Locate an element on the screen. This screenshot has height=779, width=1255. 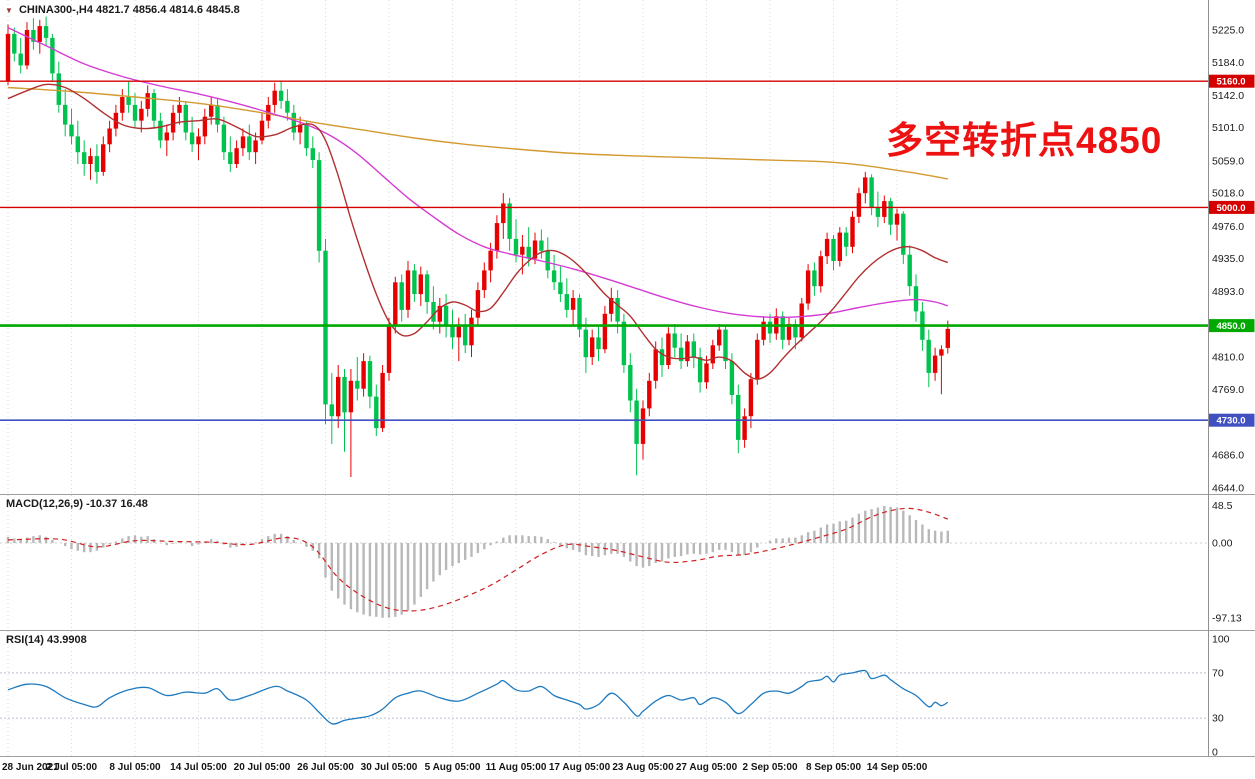
svg-text: 4730.0 is located at coordinates (1230, 421).